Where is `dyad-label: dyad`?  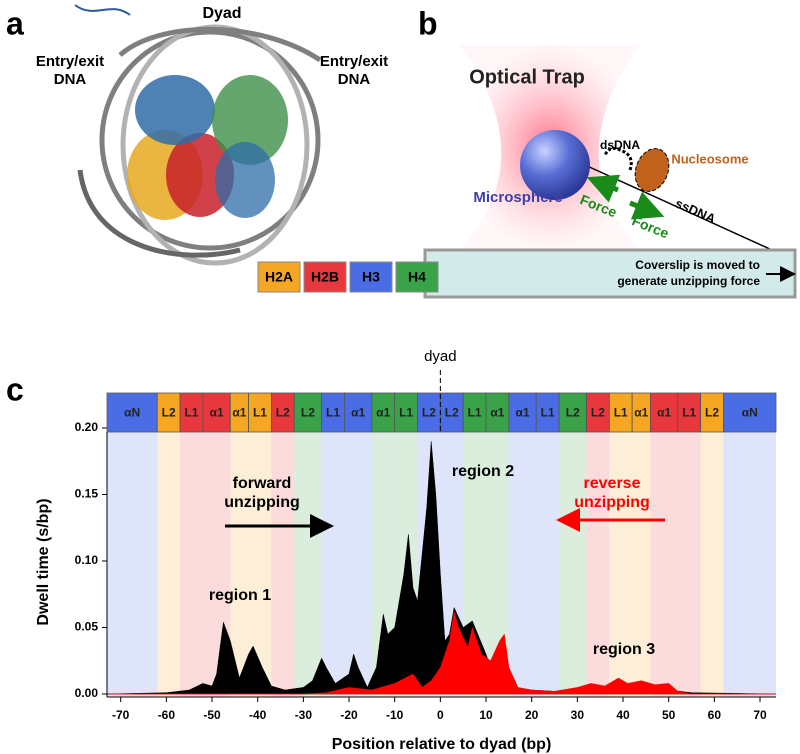
dyad-label: dyad is located at coordinates (440, 356).